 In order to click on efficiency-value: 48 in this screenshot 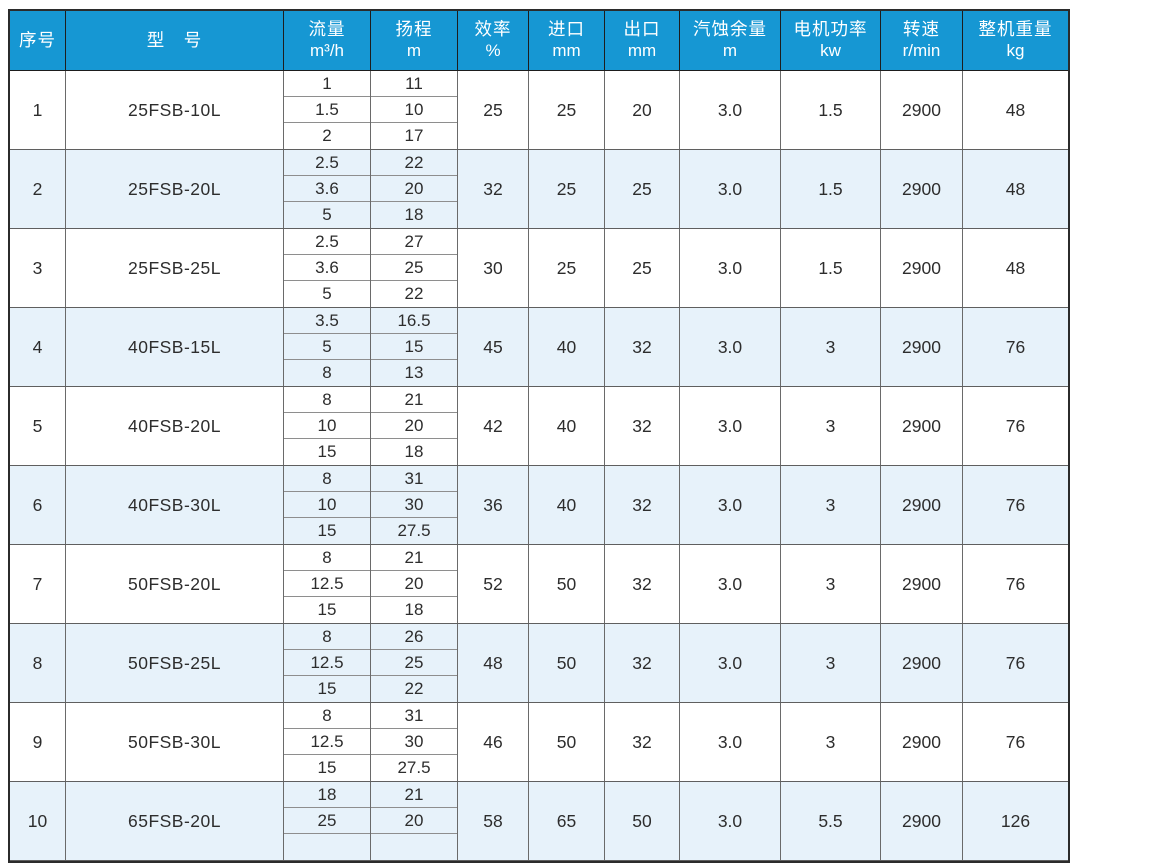, I will do `click(493, 662)`.